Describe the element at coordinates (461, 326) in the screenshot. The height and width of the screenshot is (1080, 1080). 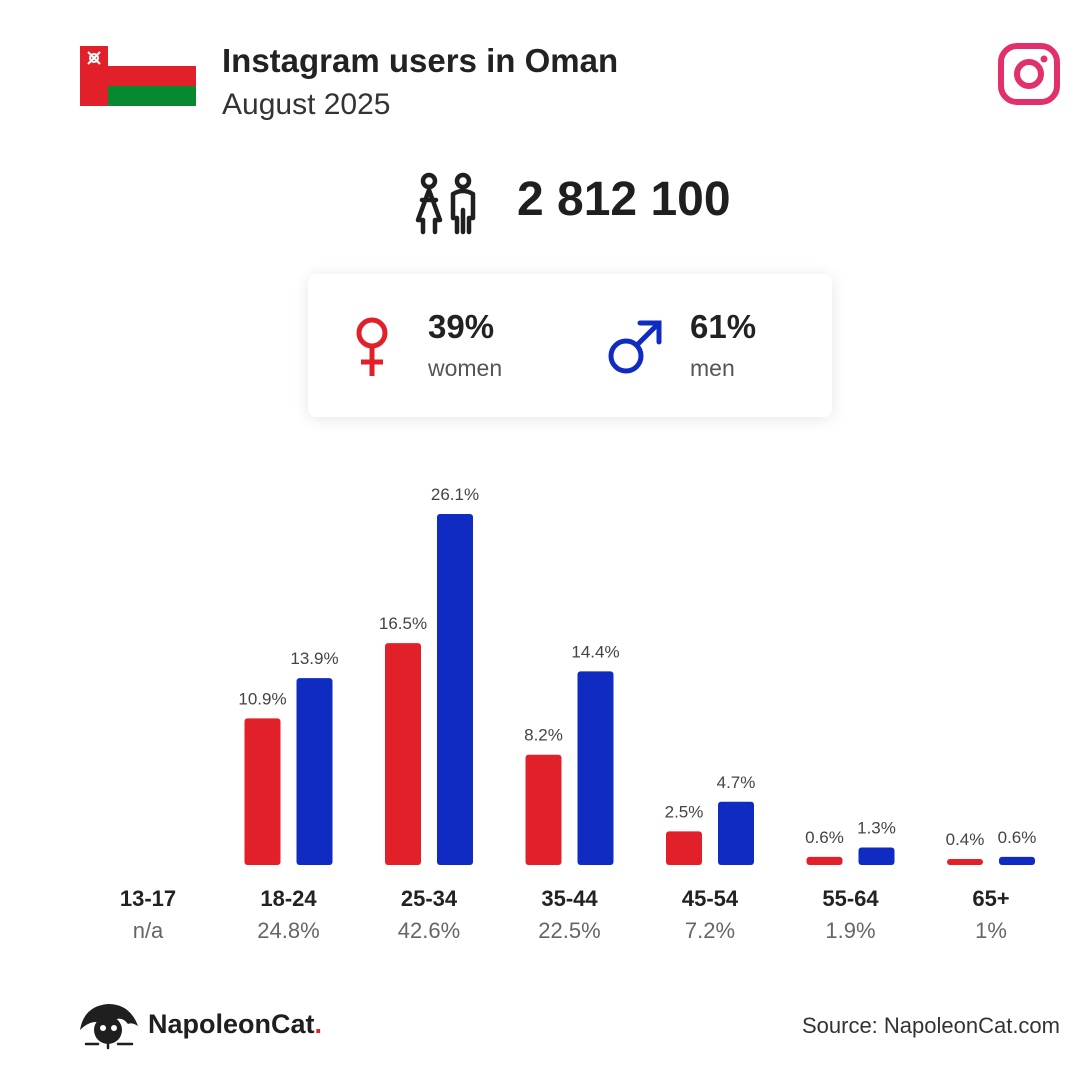
I see `women-percentage: 39%` at that location.